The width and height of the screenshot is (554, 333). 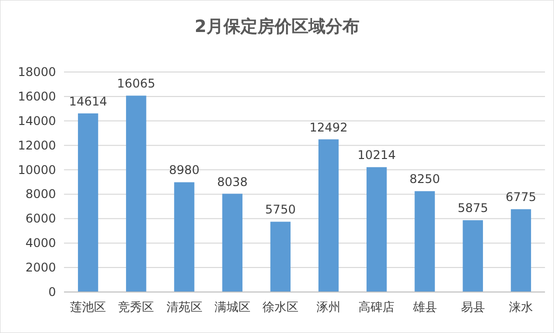 What do you see at coordinates (232, 181) in the screenshot?
I see `data-label: 8038` at bounding box center [232, 181].